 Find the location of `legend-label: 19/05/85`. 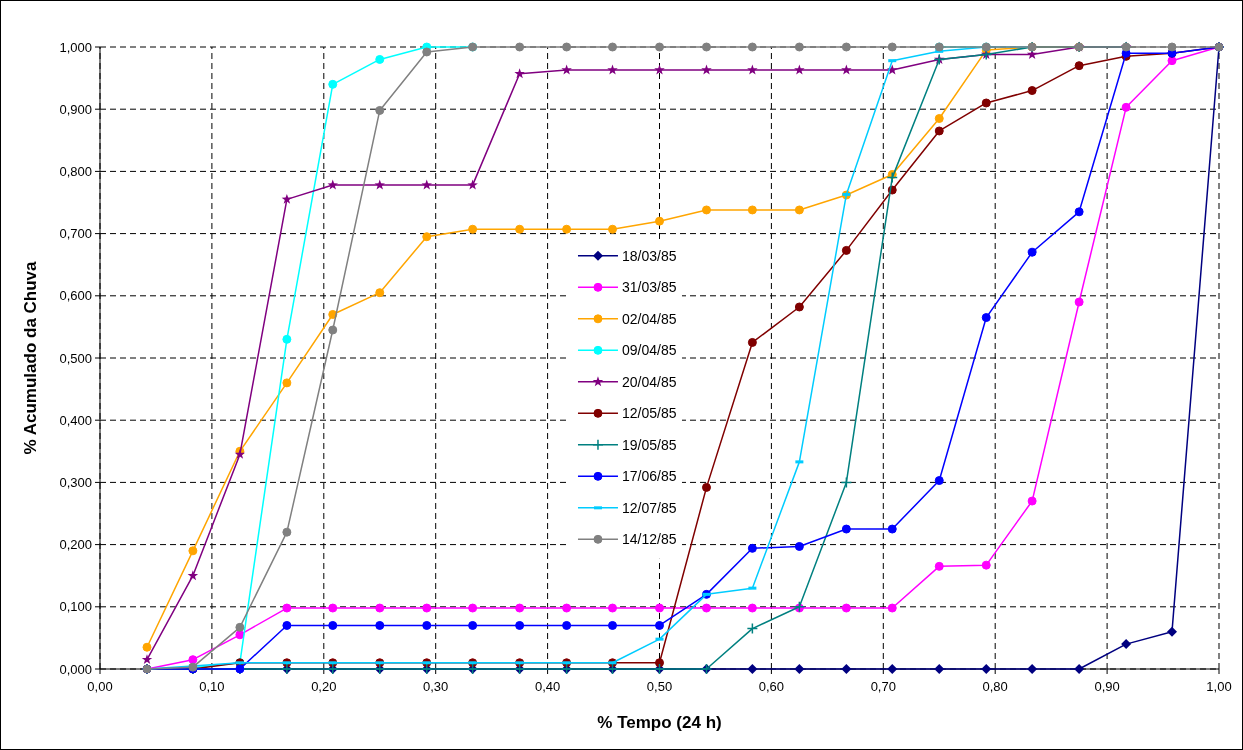

legend-label: 19/05/85 is located at coordinates (649, 444).